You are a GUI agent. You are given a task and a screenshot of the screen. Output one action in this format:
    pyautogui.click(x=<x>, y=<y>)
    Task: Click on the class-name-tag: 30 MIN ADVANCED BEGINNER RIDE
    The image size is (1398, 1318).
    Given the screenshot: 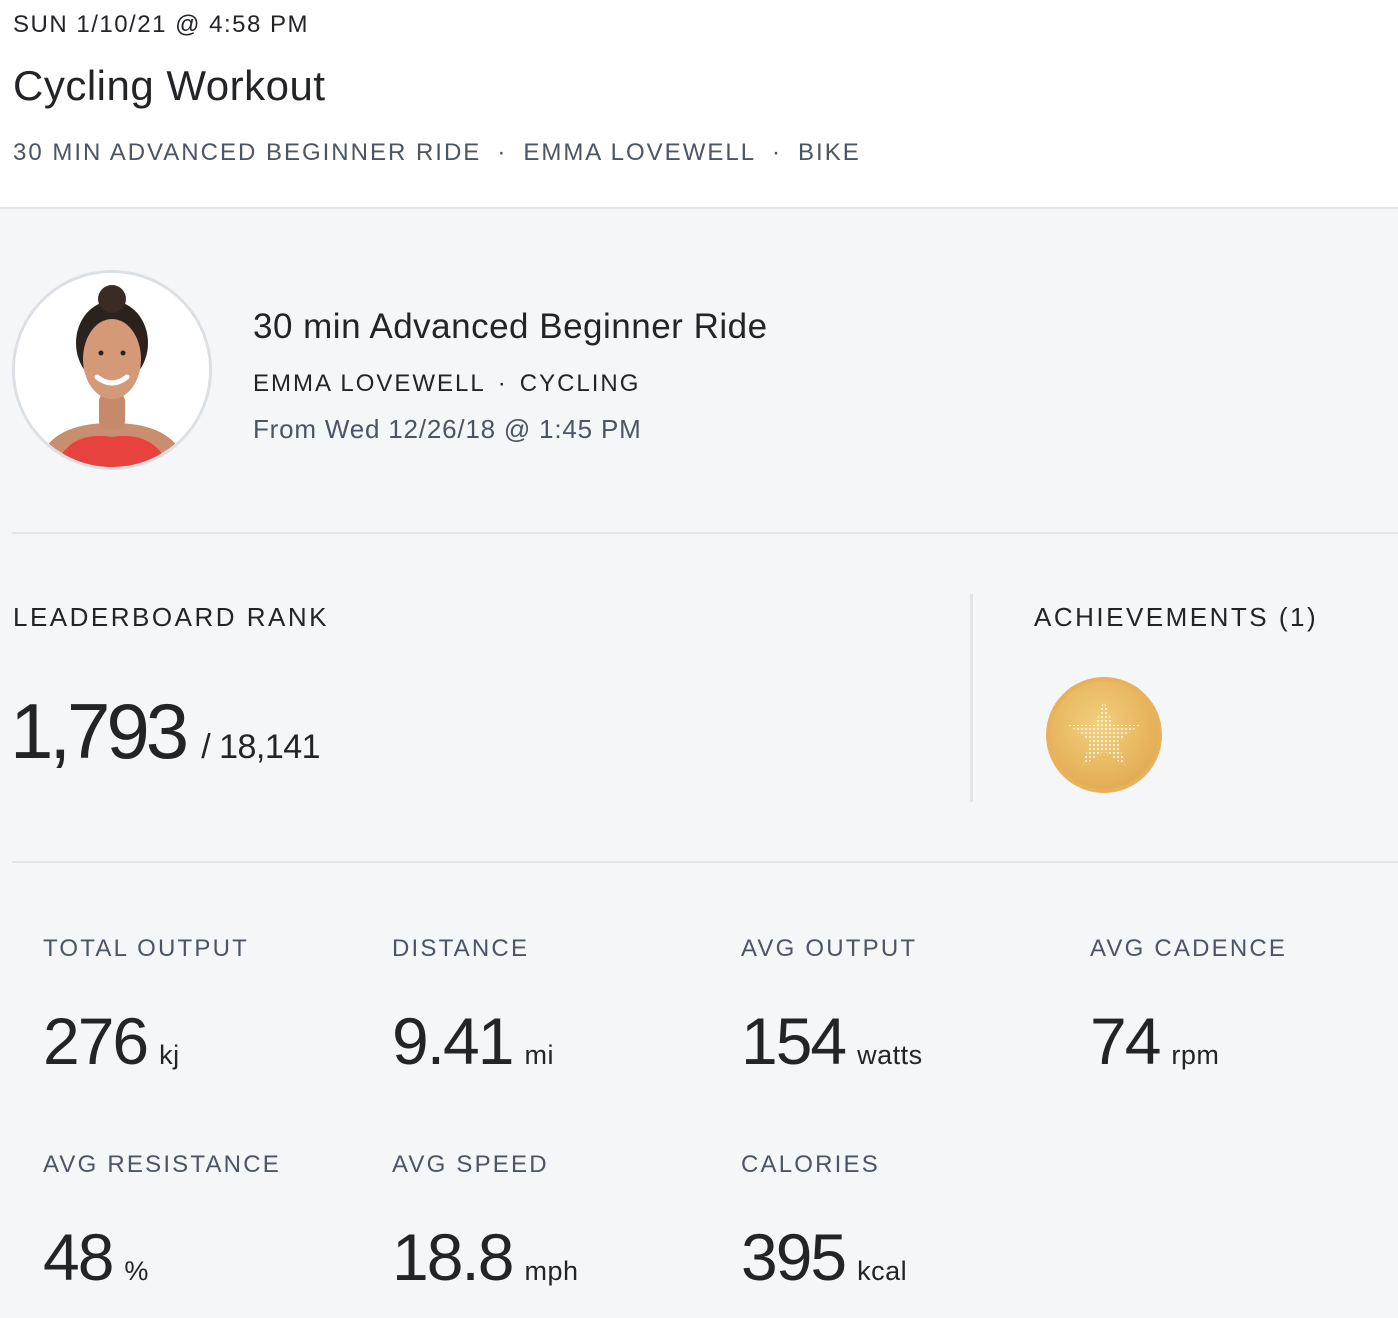 What is the action you would take?
    pyautogui.click(x=247, y=152)
    